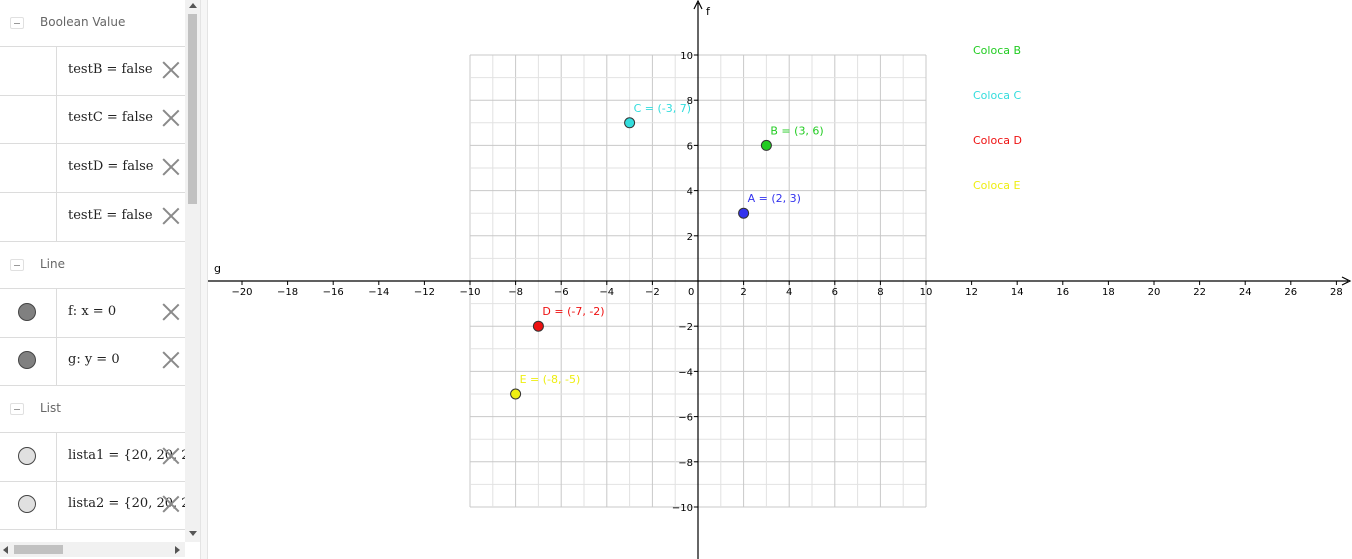 The width and height of the screenshot is (1352, 559). What do you see at coordinates (50, 408) in the screenshot?
I see `group-title: List` at bounding box center [50, 408].